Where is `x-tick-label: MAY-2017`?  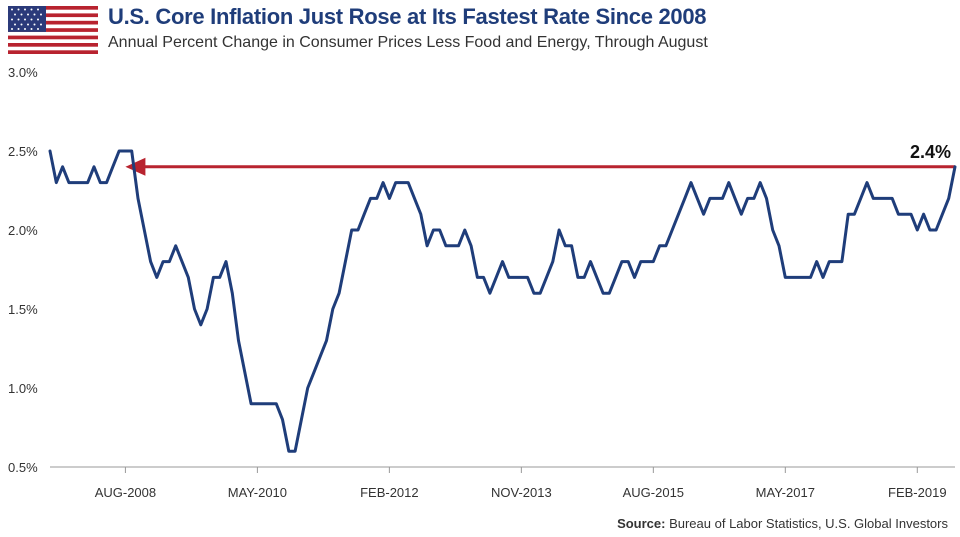
x-tick-label: MAY-2017 is located at coordinates (785, 492).